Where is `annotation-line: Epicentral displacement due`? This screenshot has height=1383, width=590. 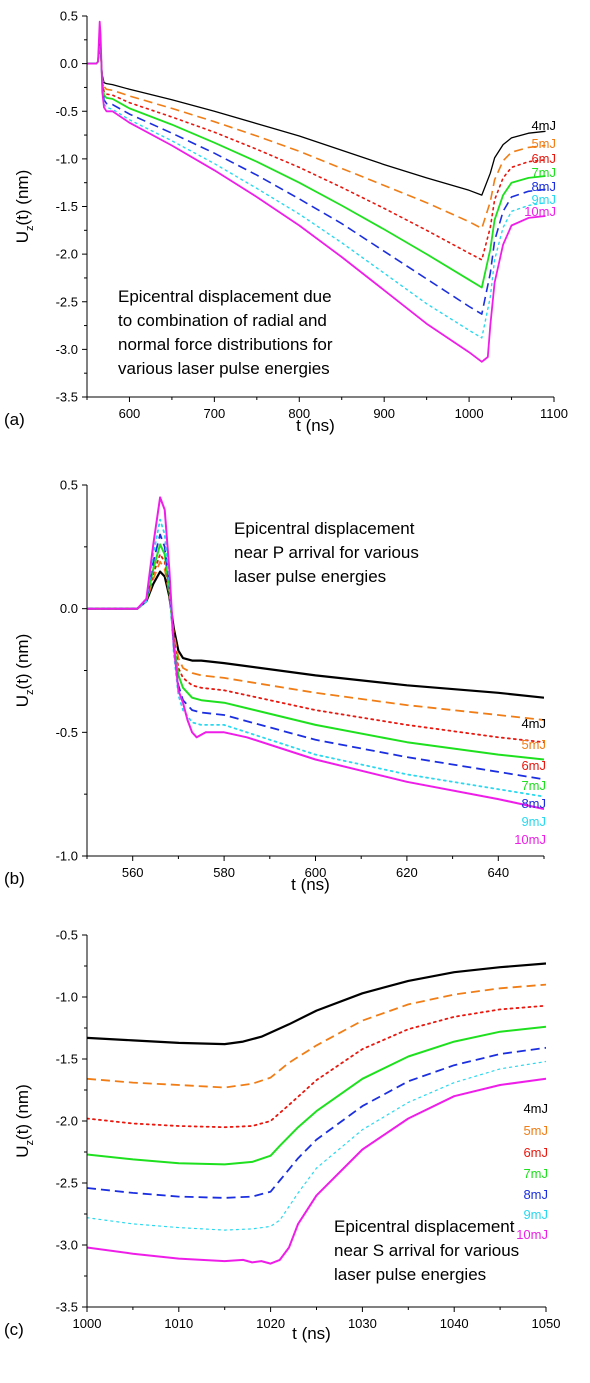 annotation-line: Epicentral displacement due is located at coordinates (225, 296).